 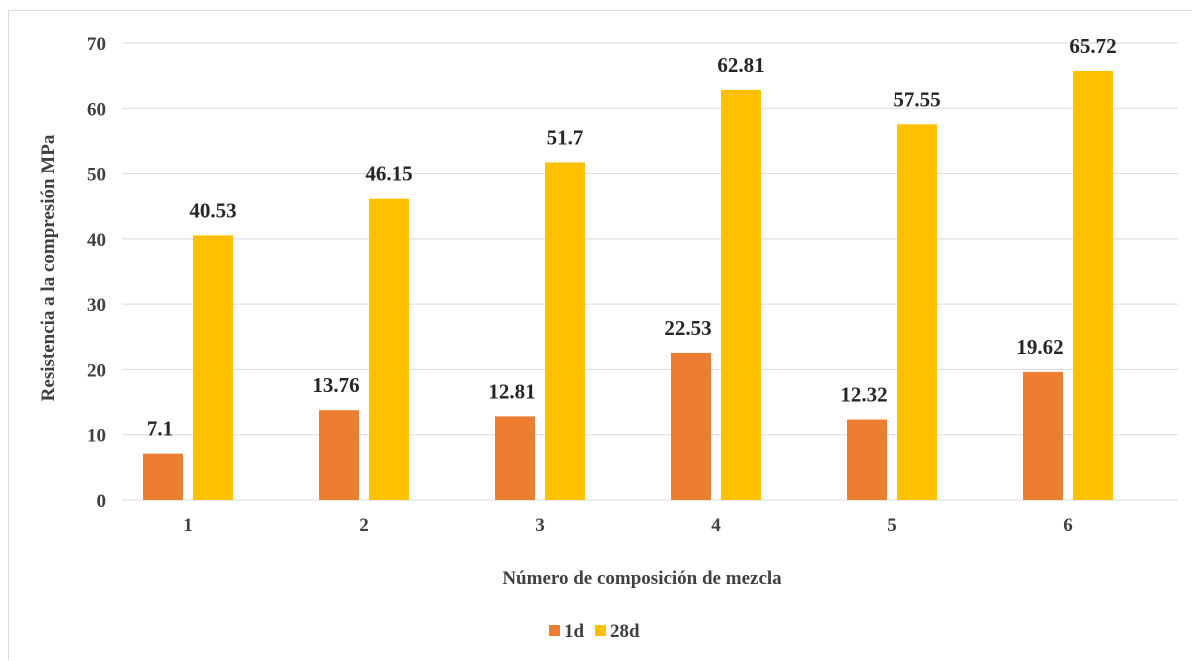 What do you see at coordinates (716, 525) in the screenshot?
I see `x-tick-label: 4` at bounding box center [716, 525].